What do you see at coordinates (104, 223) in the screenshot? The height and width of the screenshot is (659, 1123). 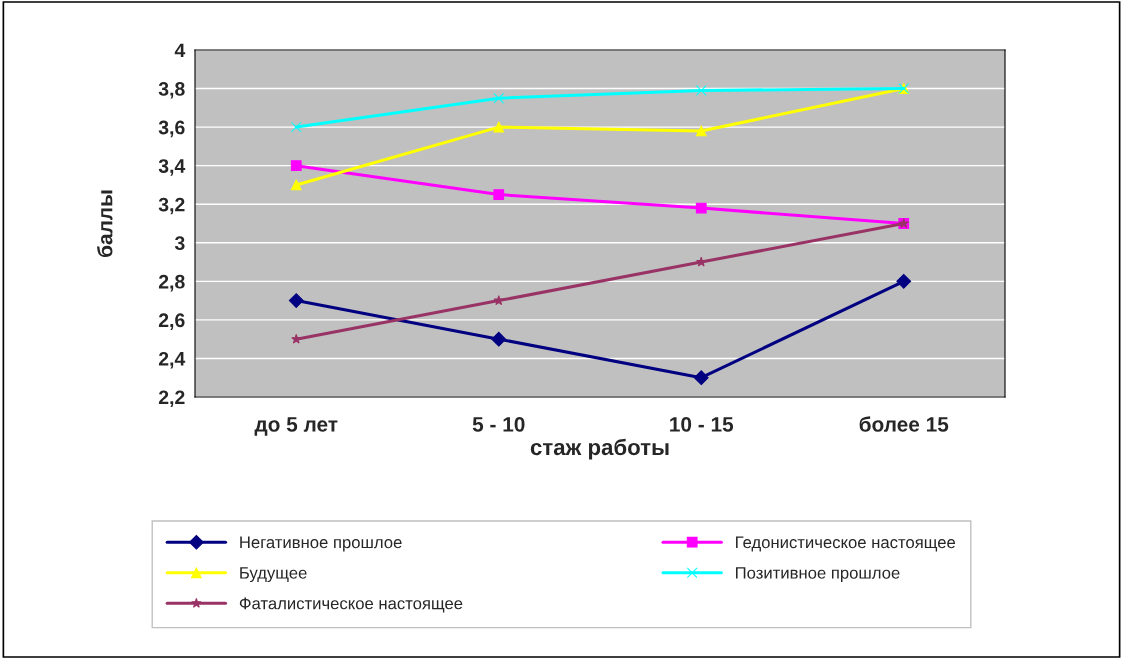 I see `y-axis-title: баллы` at bounding box center [104, 223].